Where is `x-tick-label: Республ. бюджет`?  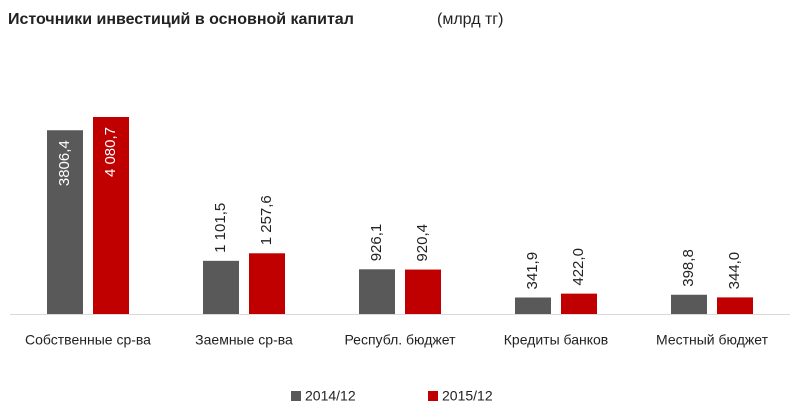 x-tick-label: Республ. бюджет is located at coordinates (400, 340).